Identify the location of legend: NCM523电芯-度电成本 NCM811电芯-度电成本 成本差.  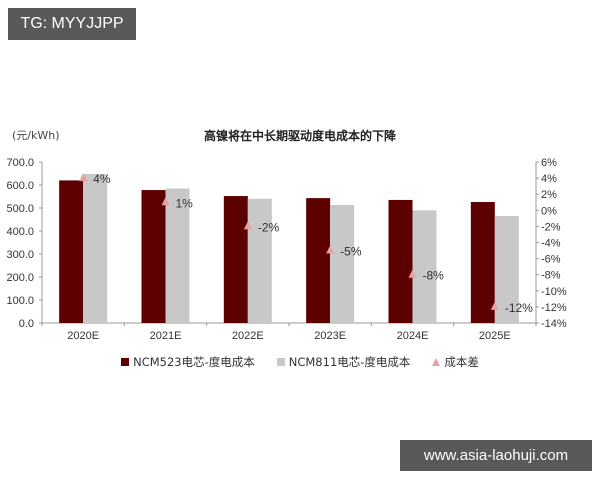
(300, 362).